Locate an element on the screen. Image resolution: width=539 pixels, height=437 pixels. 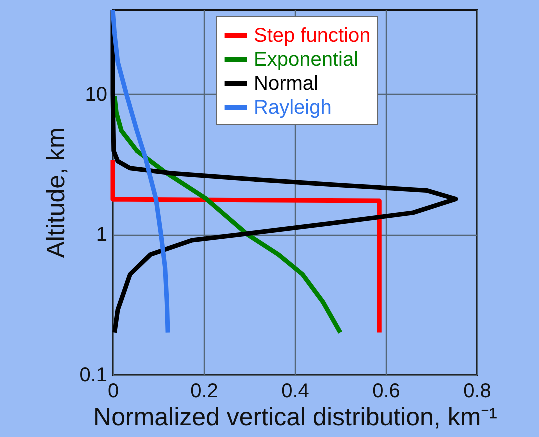
legend-label: Exponential is located at coordinates (306, 60).